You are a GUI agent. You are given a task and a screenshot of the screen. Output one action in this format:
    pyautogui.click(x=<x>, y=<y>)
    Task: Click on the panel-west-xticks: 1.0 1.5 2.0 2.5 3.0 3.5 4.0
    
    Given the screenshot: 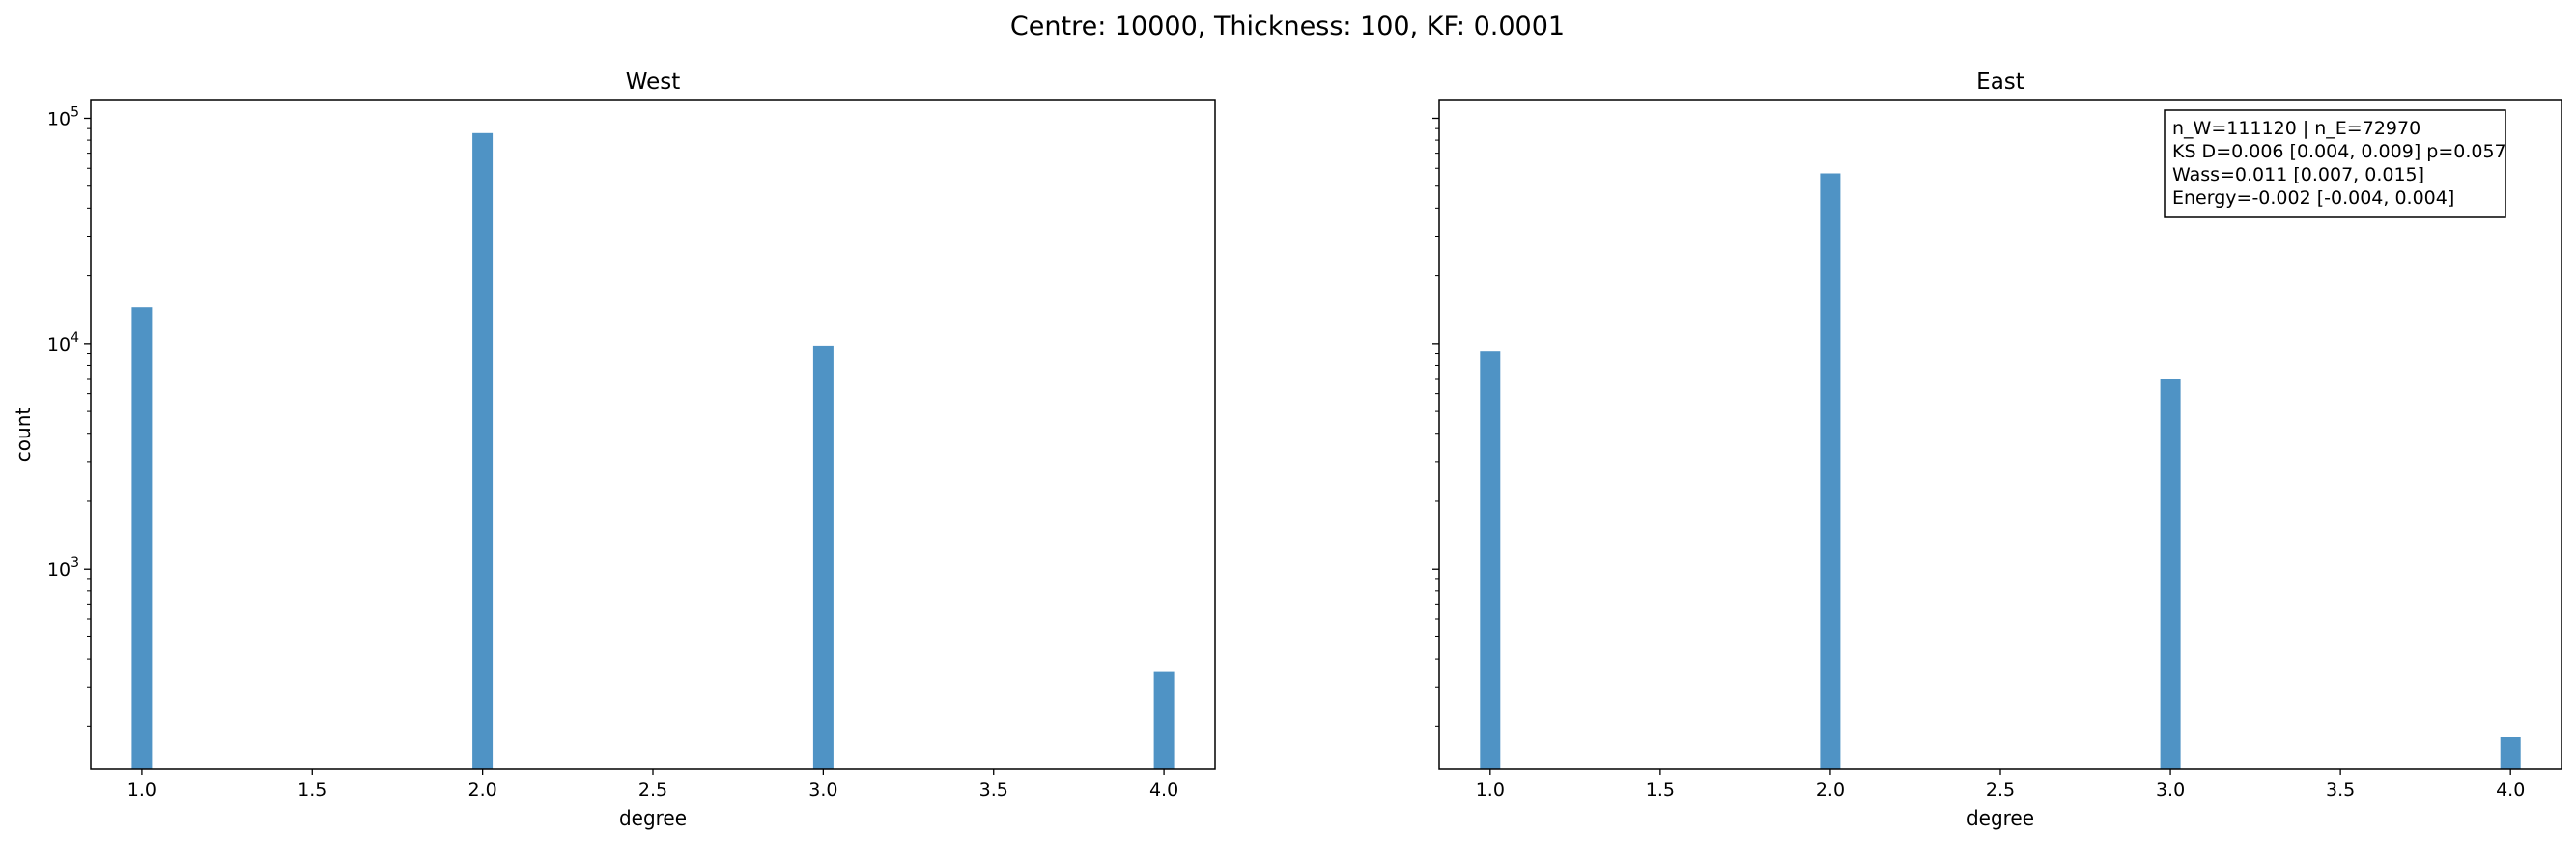 What is the action you would take?
    pyautogui.click(x=652, y=785)
    